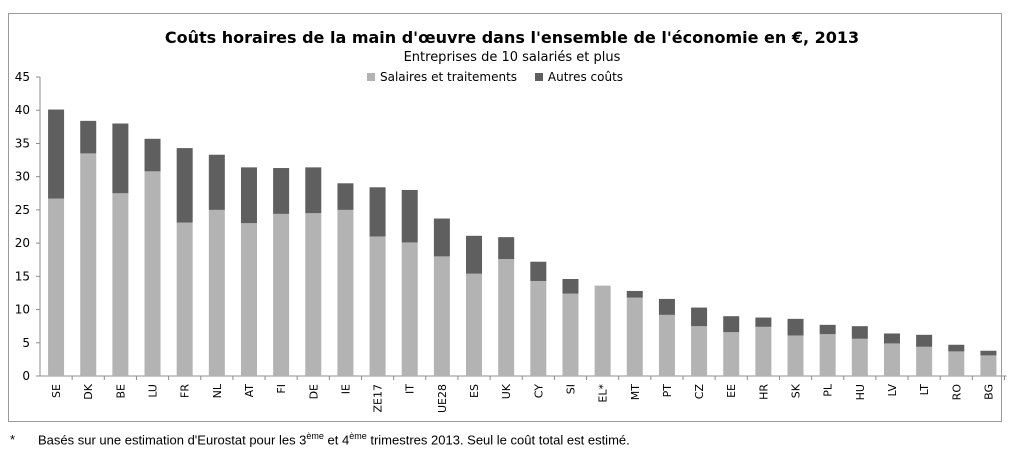 The image size is (1024, 459). I want to click on x-tick-label: SE, so click(56, 391).